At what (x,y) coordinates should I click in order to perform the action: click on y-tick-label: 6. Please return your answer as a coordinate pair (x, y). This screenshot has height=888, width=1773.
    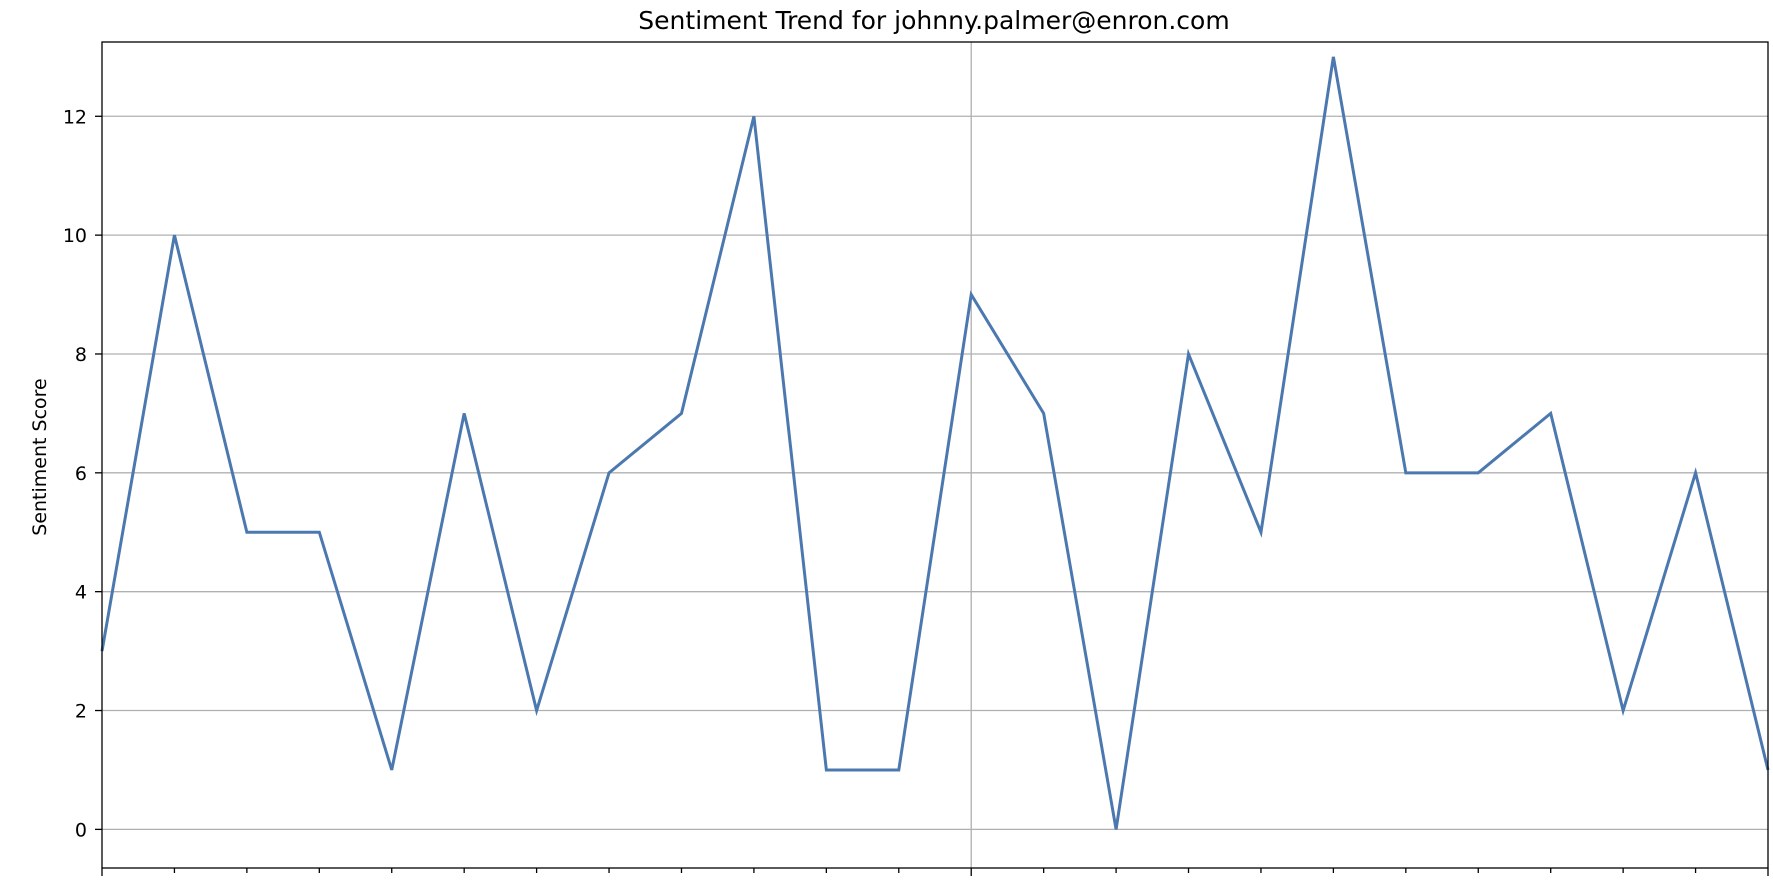
    Looking at the image, I should click on (81, 474).